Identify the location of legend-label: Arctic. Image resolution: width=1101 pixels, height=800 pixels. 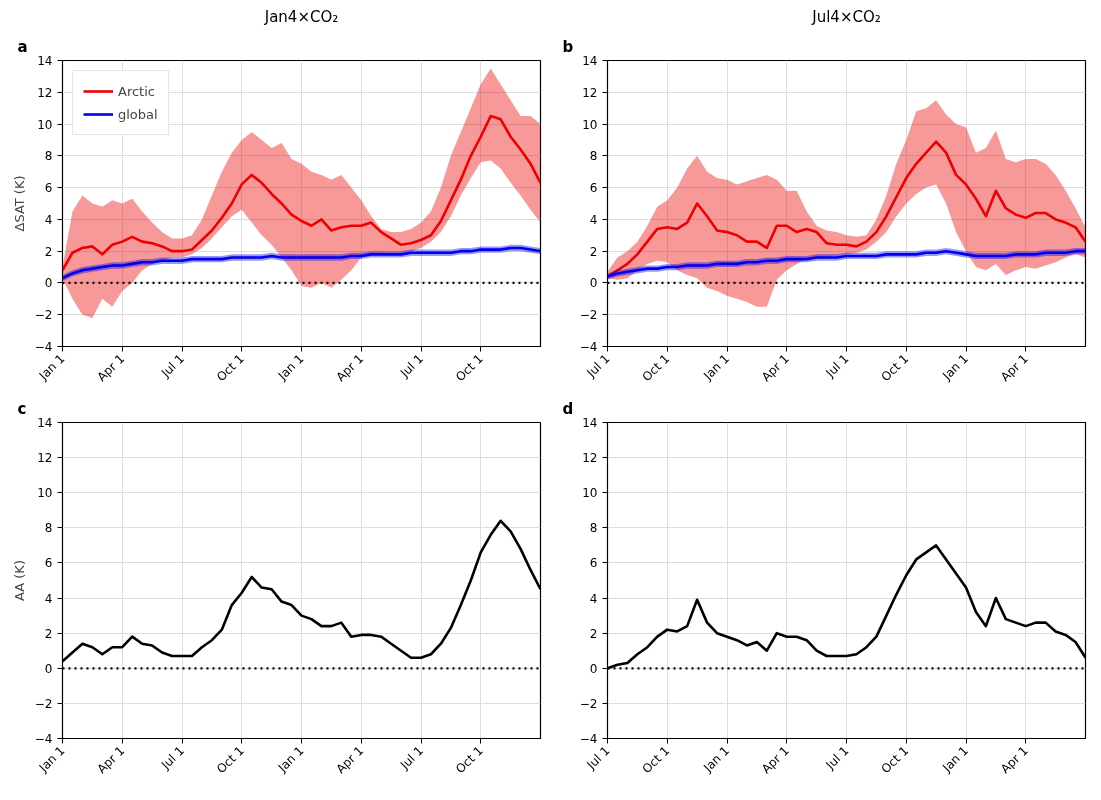
(136, 91).